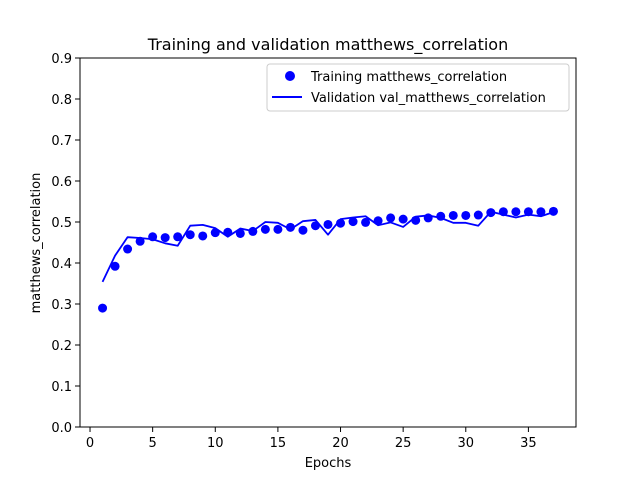  What do you see at coordinates (61, 346) in the screenshot?
I see `y-tick-label: 0.2` at bounding box center [61, 346].